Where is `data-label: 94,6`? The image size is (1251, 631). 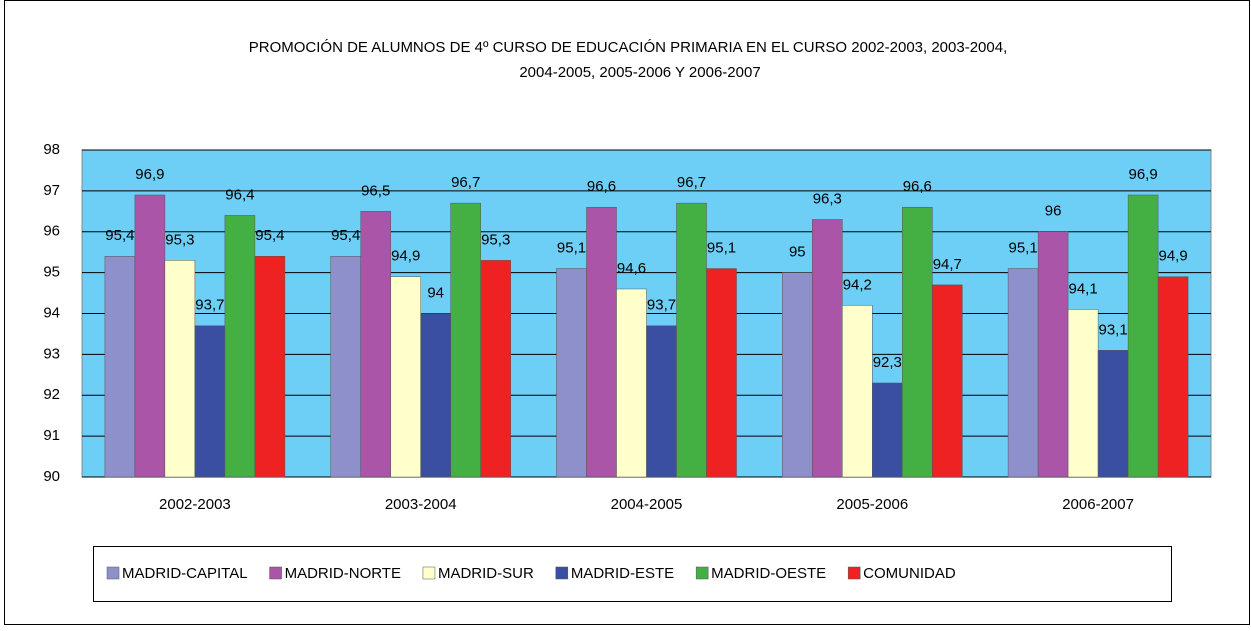
data-label: 94,6 is located at coordinates (631, 268).